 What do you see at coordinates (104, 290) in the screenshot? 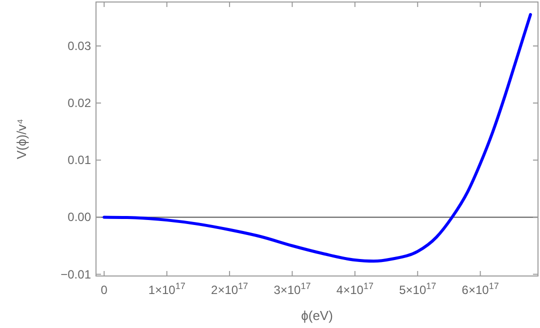
I see `x-tick-label: 0` at bounding box center [104, 290].